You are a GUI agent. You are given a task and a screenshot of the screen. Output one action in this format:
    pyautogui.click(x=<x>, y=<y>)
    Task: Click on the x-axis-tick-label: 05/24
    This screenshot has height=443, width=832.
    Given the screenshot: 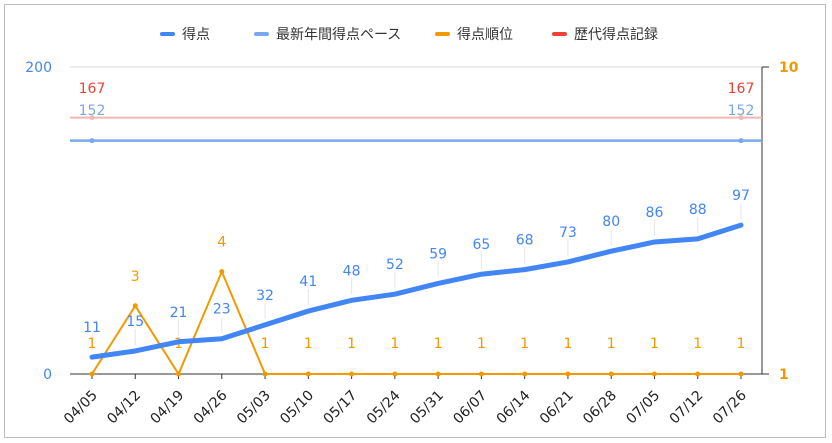 What is the action you would take?
    pyautogui.click(x=384, y=407)
    